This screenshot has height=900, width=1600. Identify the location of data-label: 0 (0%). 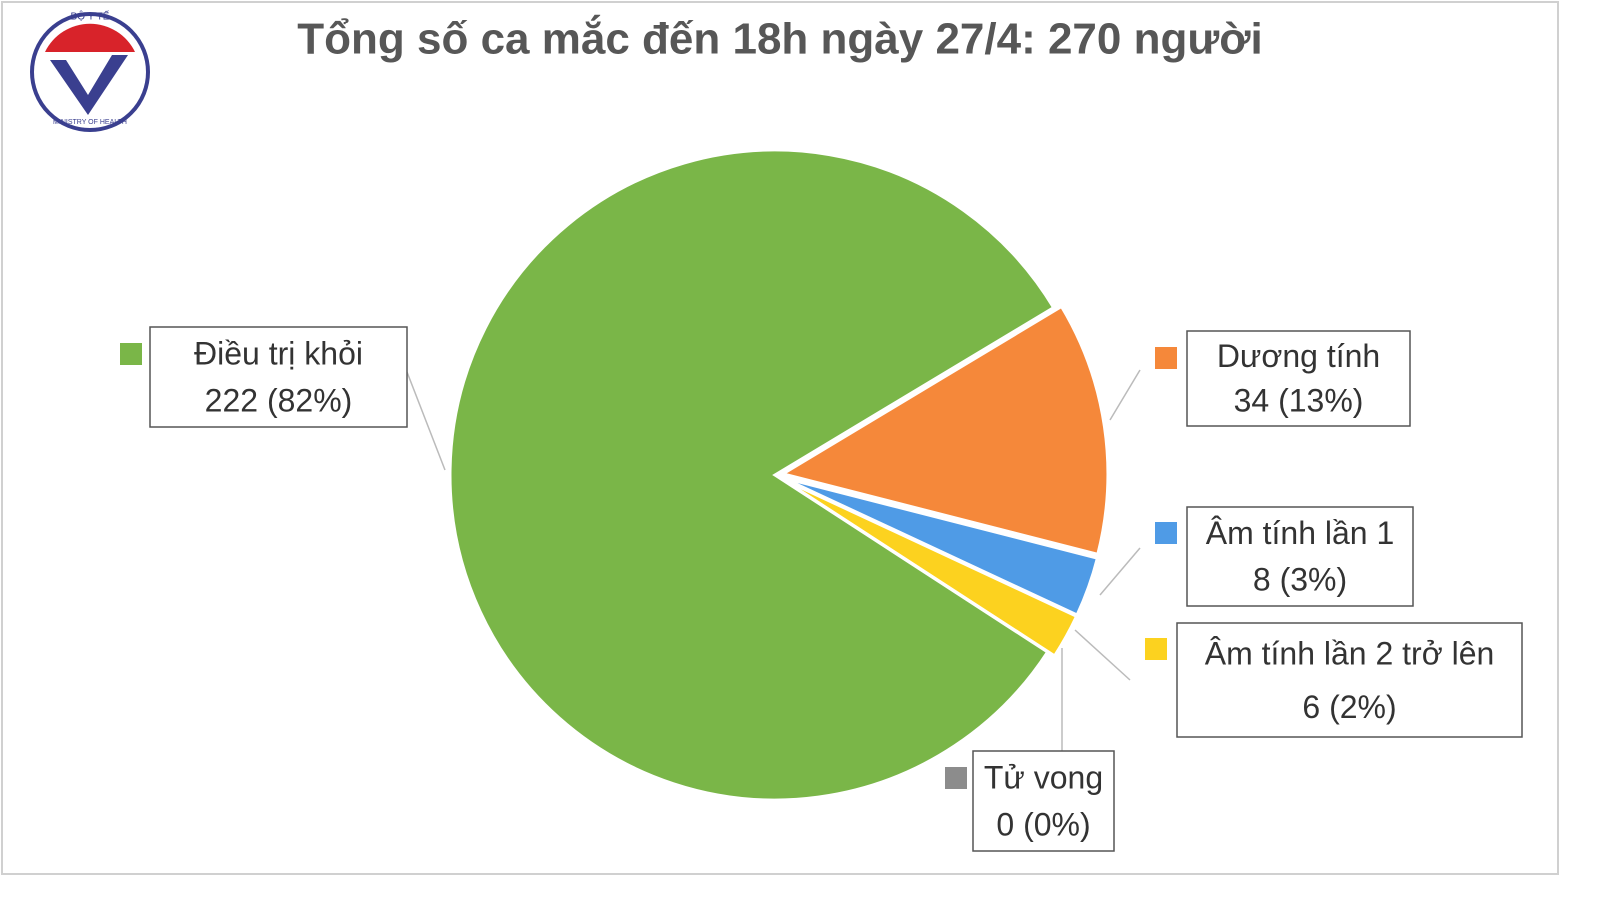
(1043, 824).